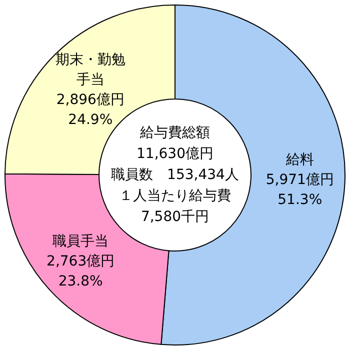 The width and height of the screenshot is (350, 350). I want to click on data-label: 5,971億円 51.3%, so click(300, 190).